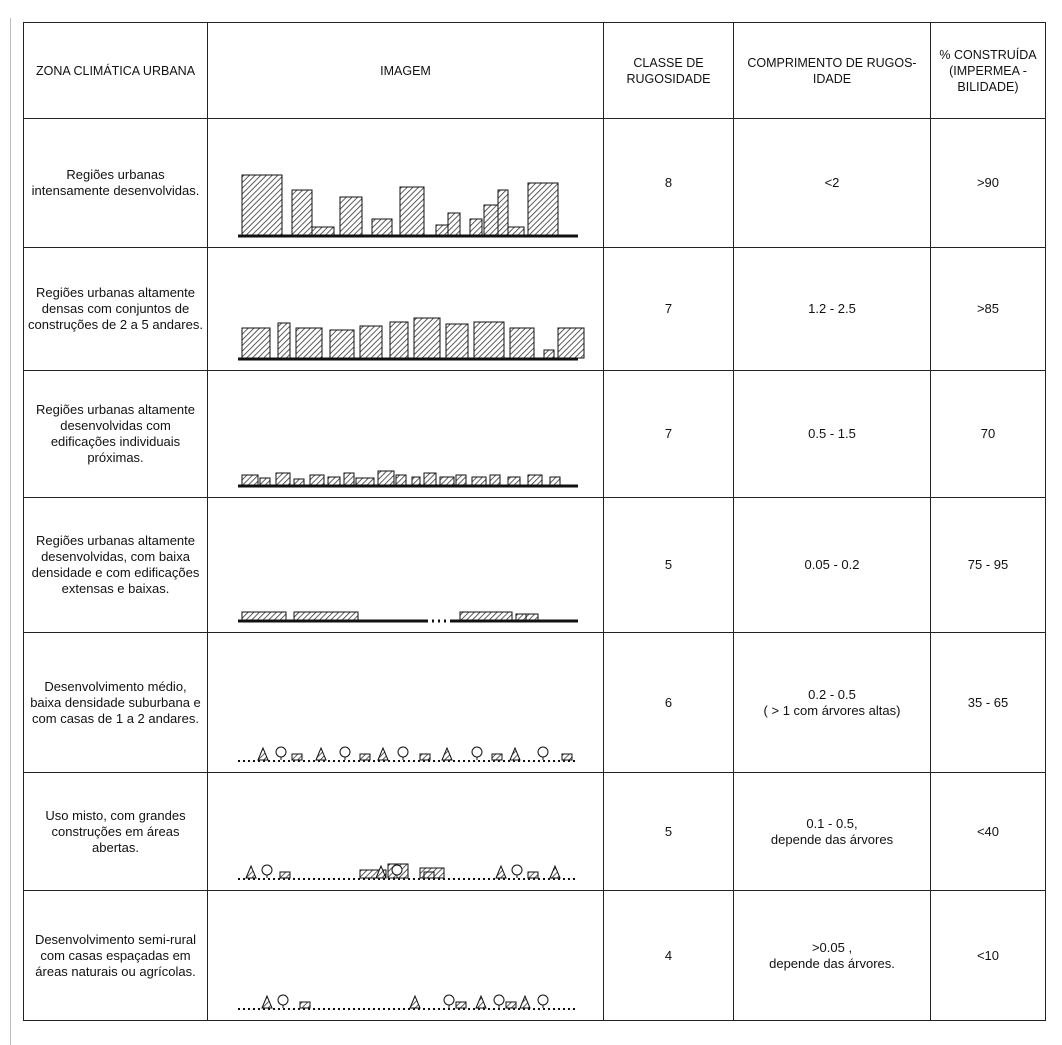 This screenshot has height=1045, width=1062. What do you see at coordinates (832, 823) in the screenshot?
I see `length-line: 0.1 - 0.5,` at bounding box center [832, 823].